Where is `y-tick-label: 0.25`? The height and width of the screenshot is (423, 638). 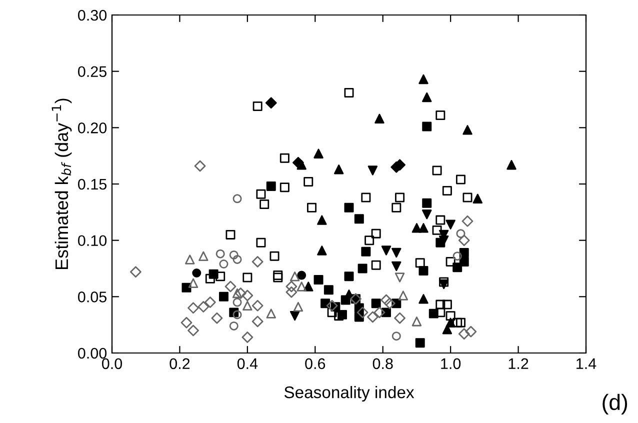 y-tick-label: 0.25 is located at coordinates (92, 72).